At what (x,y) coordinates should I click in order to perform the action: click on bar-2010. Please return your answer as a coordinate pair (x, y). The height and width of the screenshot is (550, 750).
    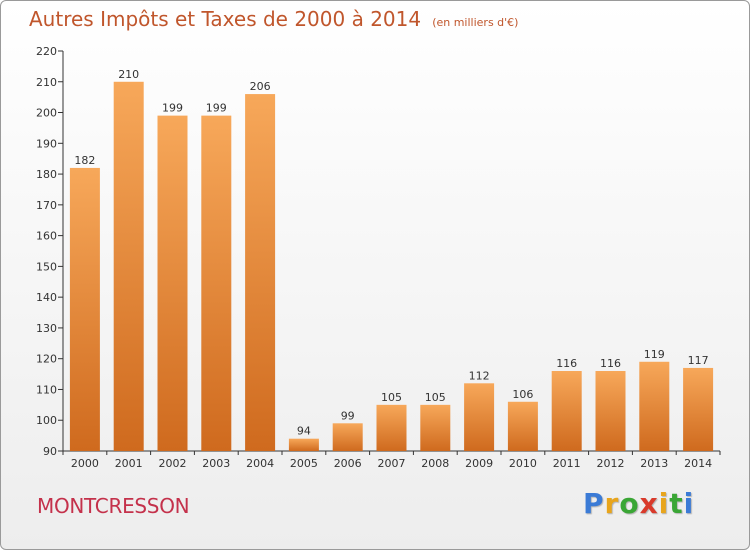
    Looking at the image, I should click on (522, 426).